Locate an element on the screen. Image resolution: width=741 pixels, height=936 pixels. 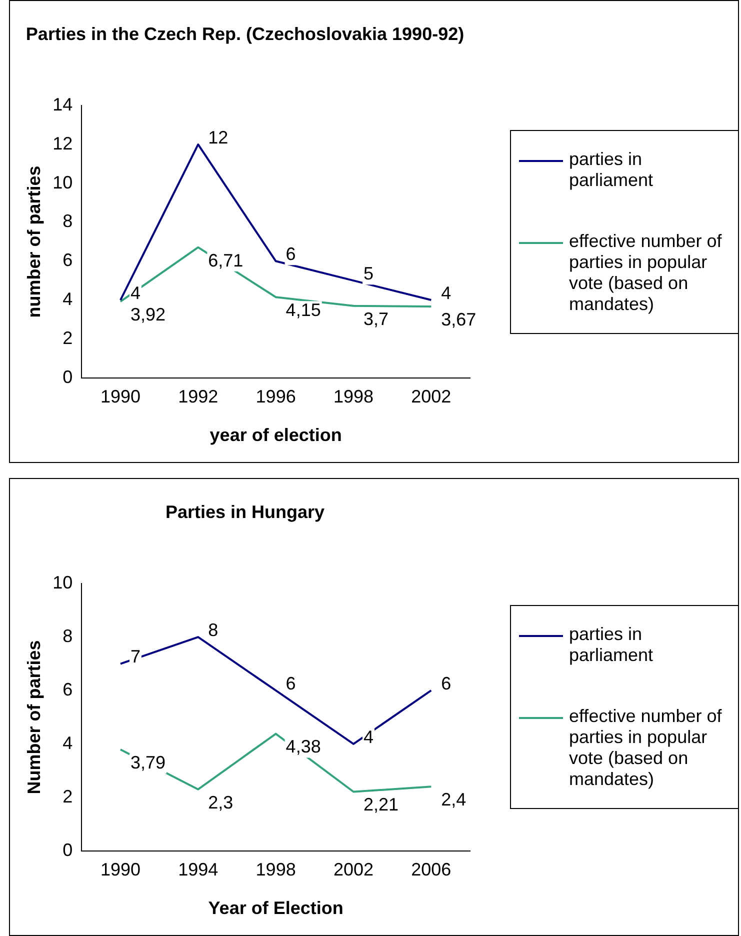
data-label: 2,3 is located at coordinates (221, 802).